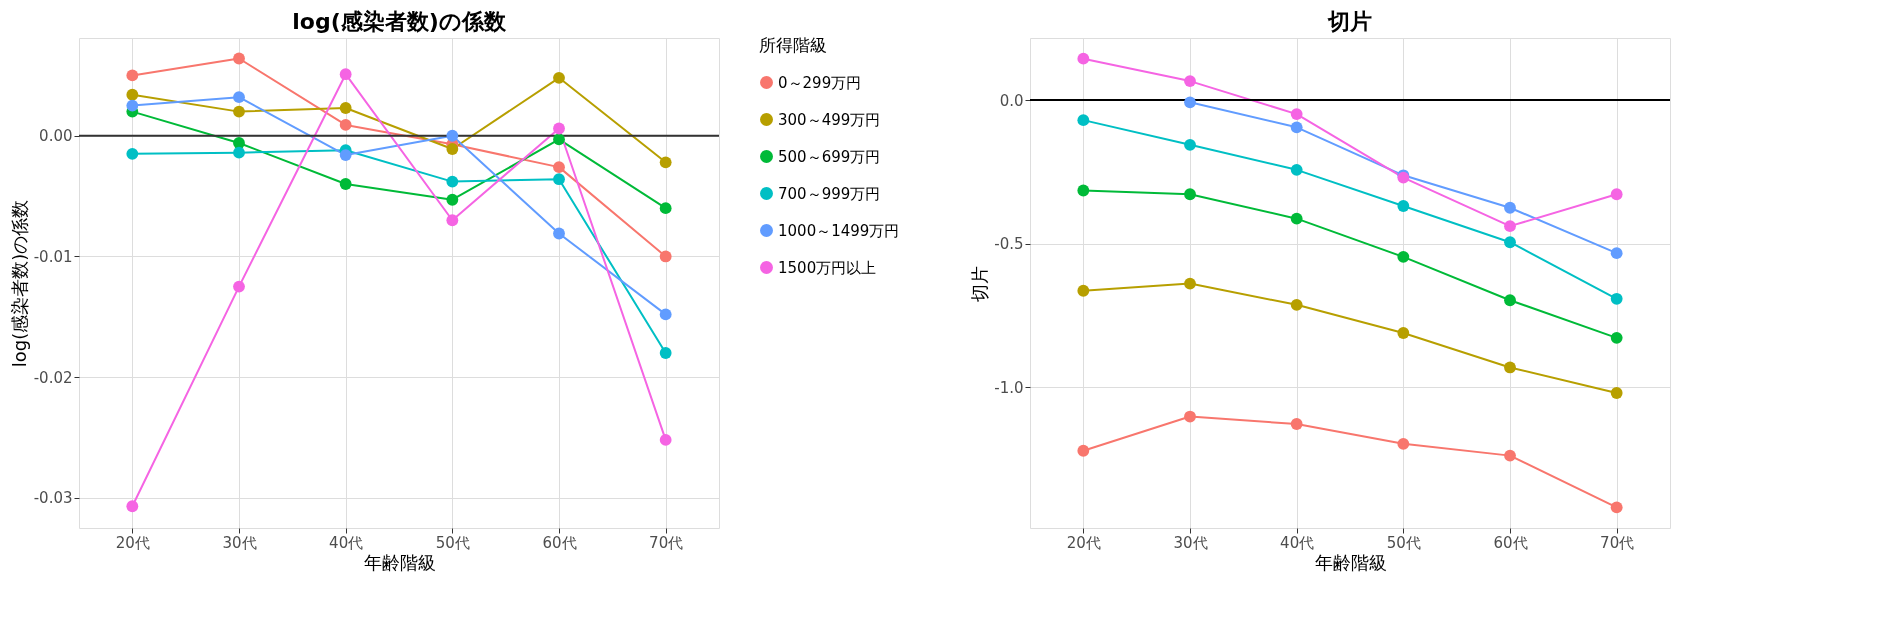 This screenshot has height=636, width=1896. Describe the element at coordinates (1009, 387) in the screenshot. I see `y-tick-label: -1.0` at that location.